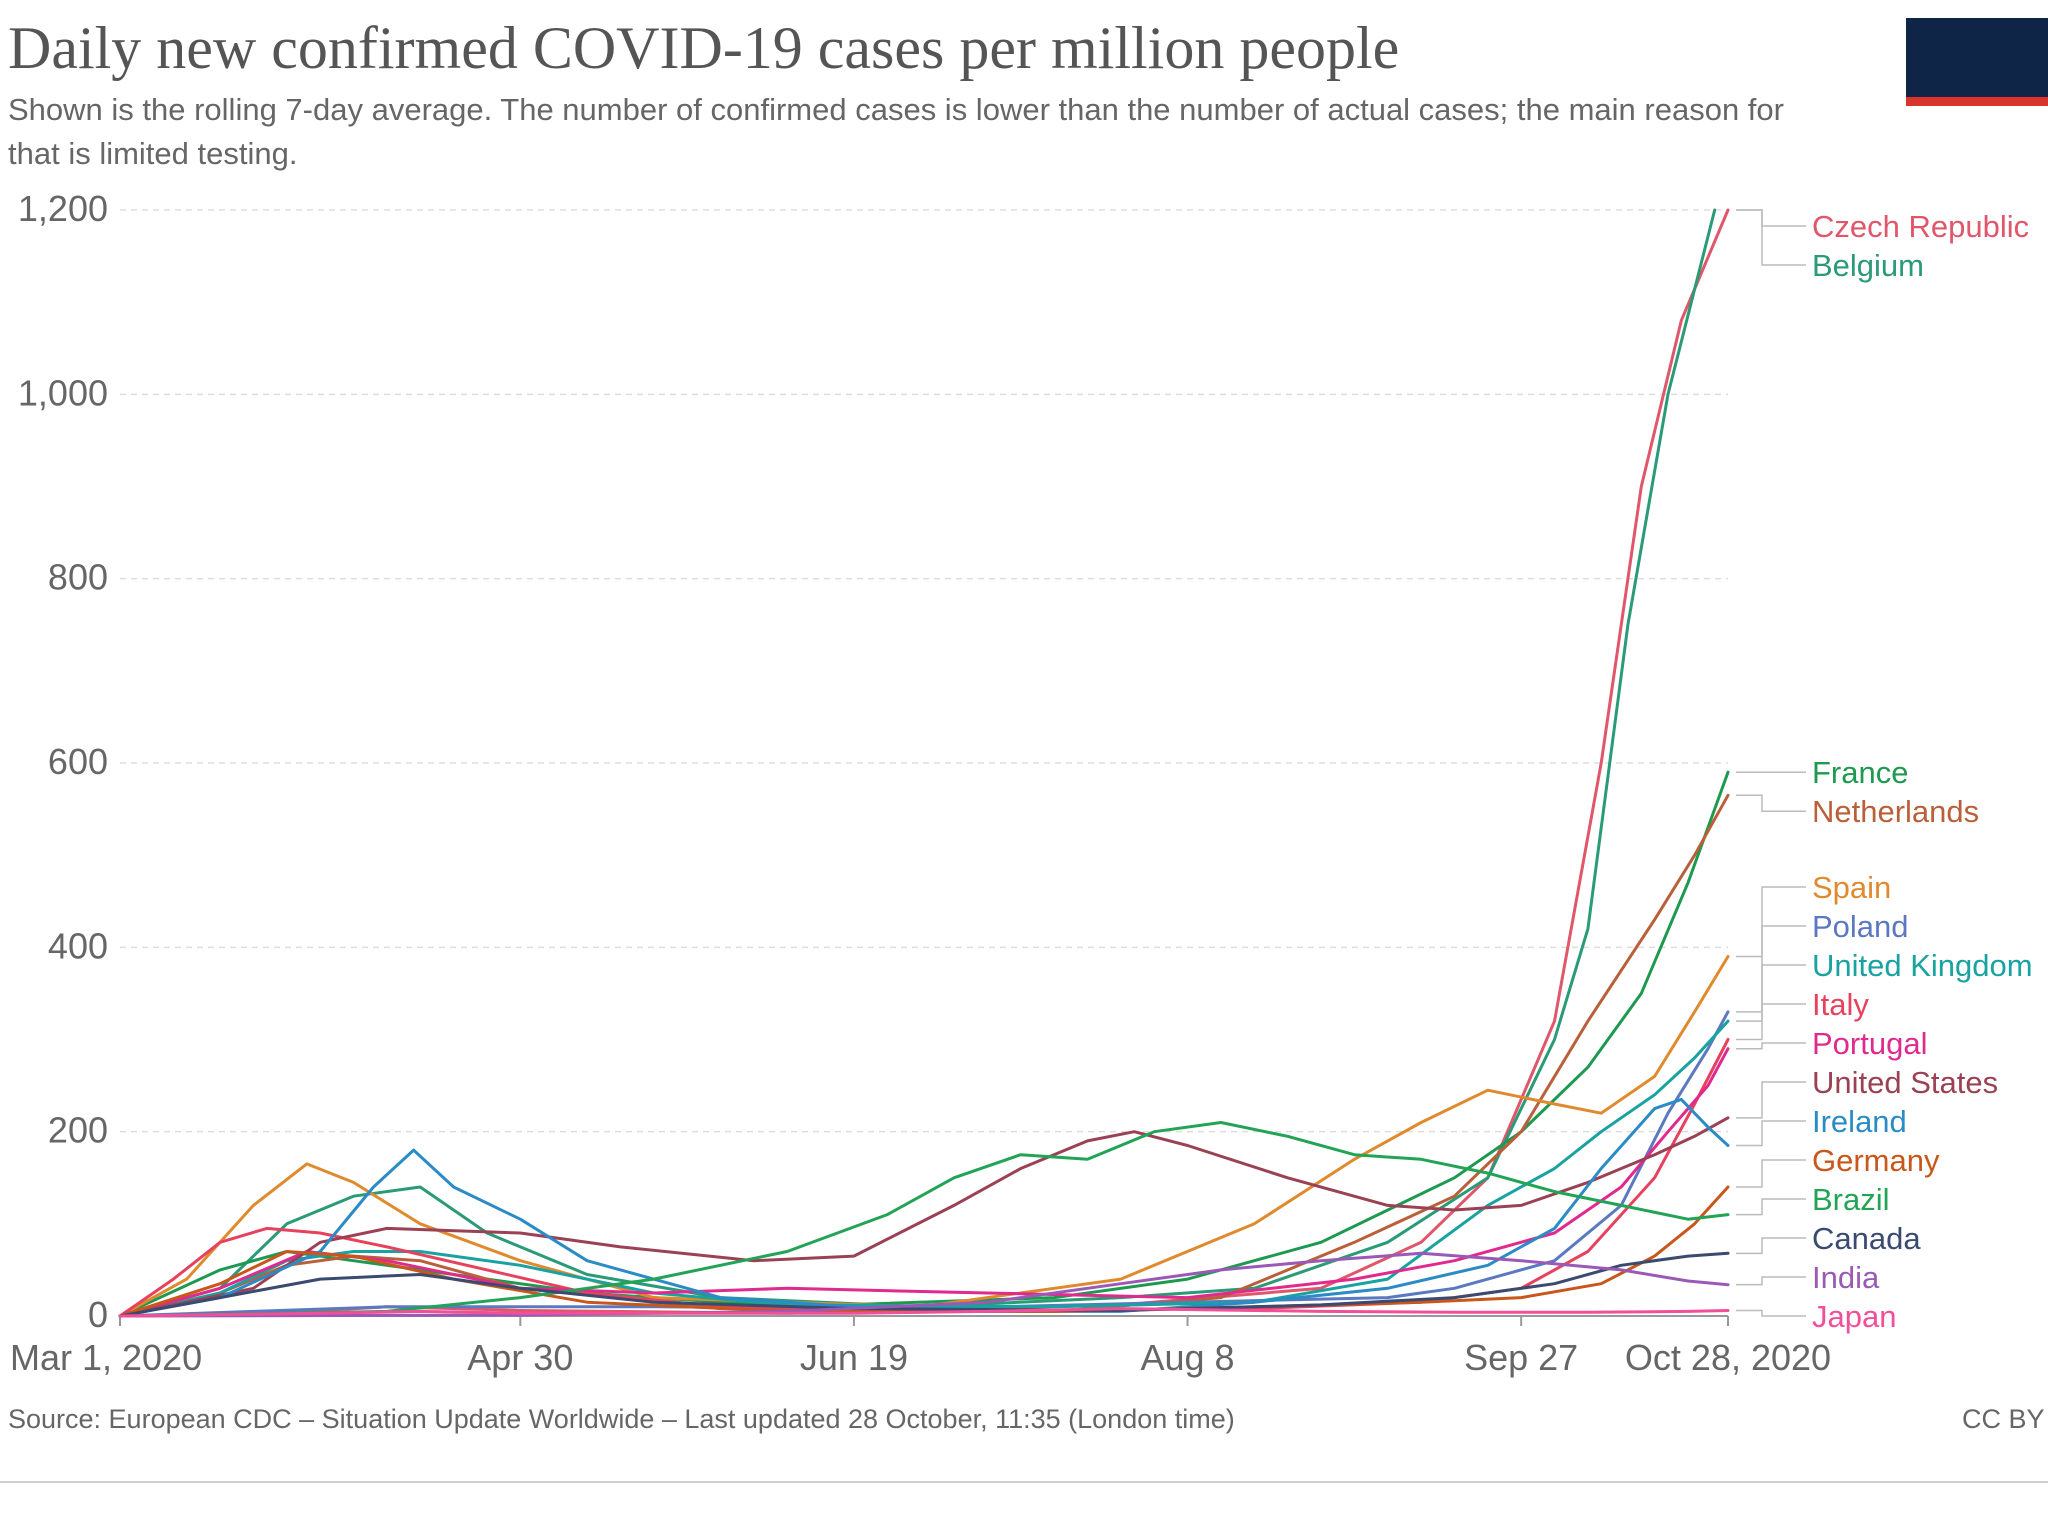 The height and width of the screenshot is (1536, 2048). I want to click on series-label: Portugal, so click(1869, 1043).